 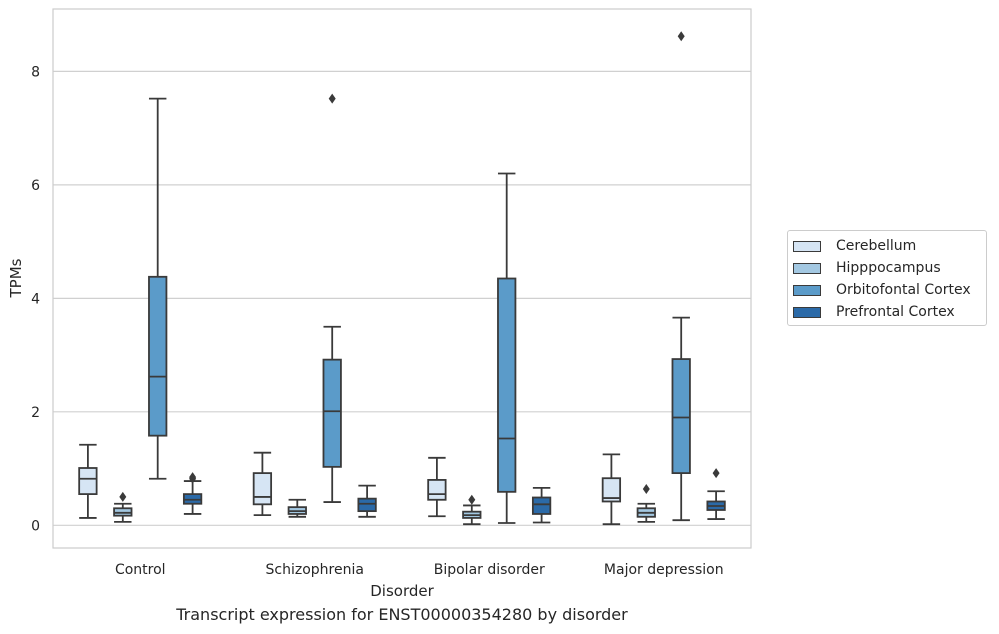 I want to click on x-tick-label: Major depression, so click(x=664, y=570).